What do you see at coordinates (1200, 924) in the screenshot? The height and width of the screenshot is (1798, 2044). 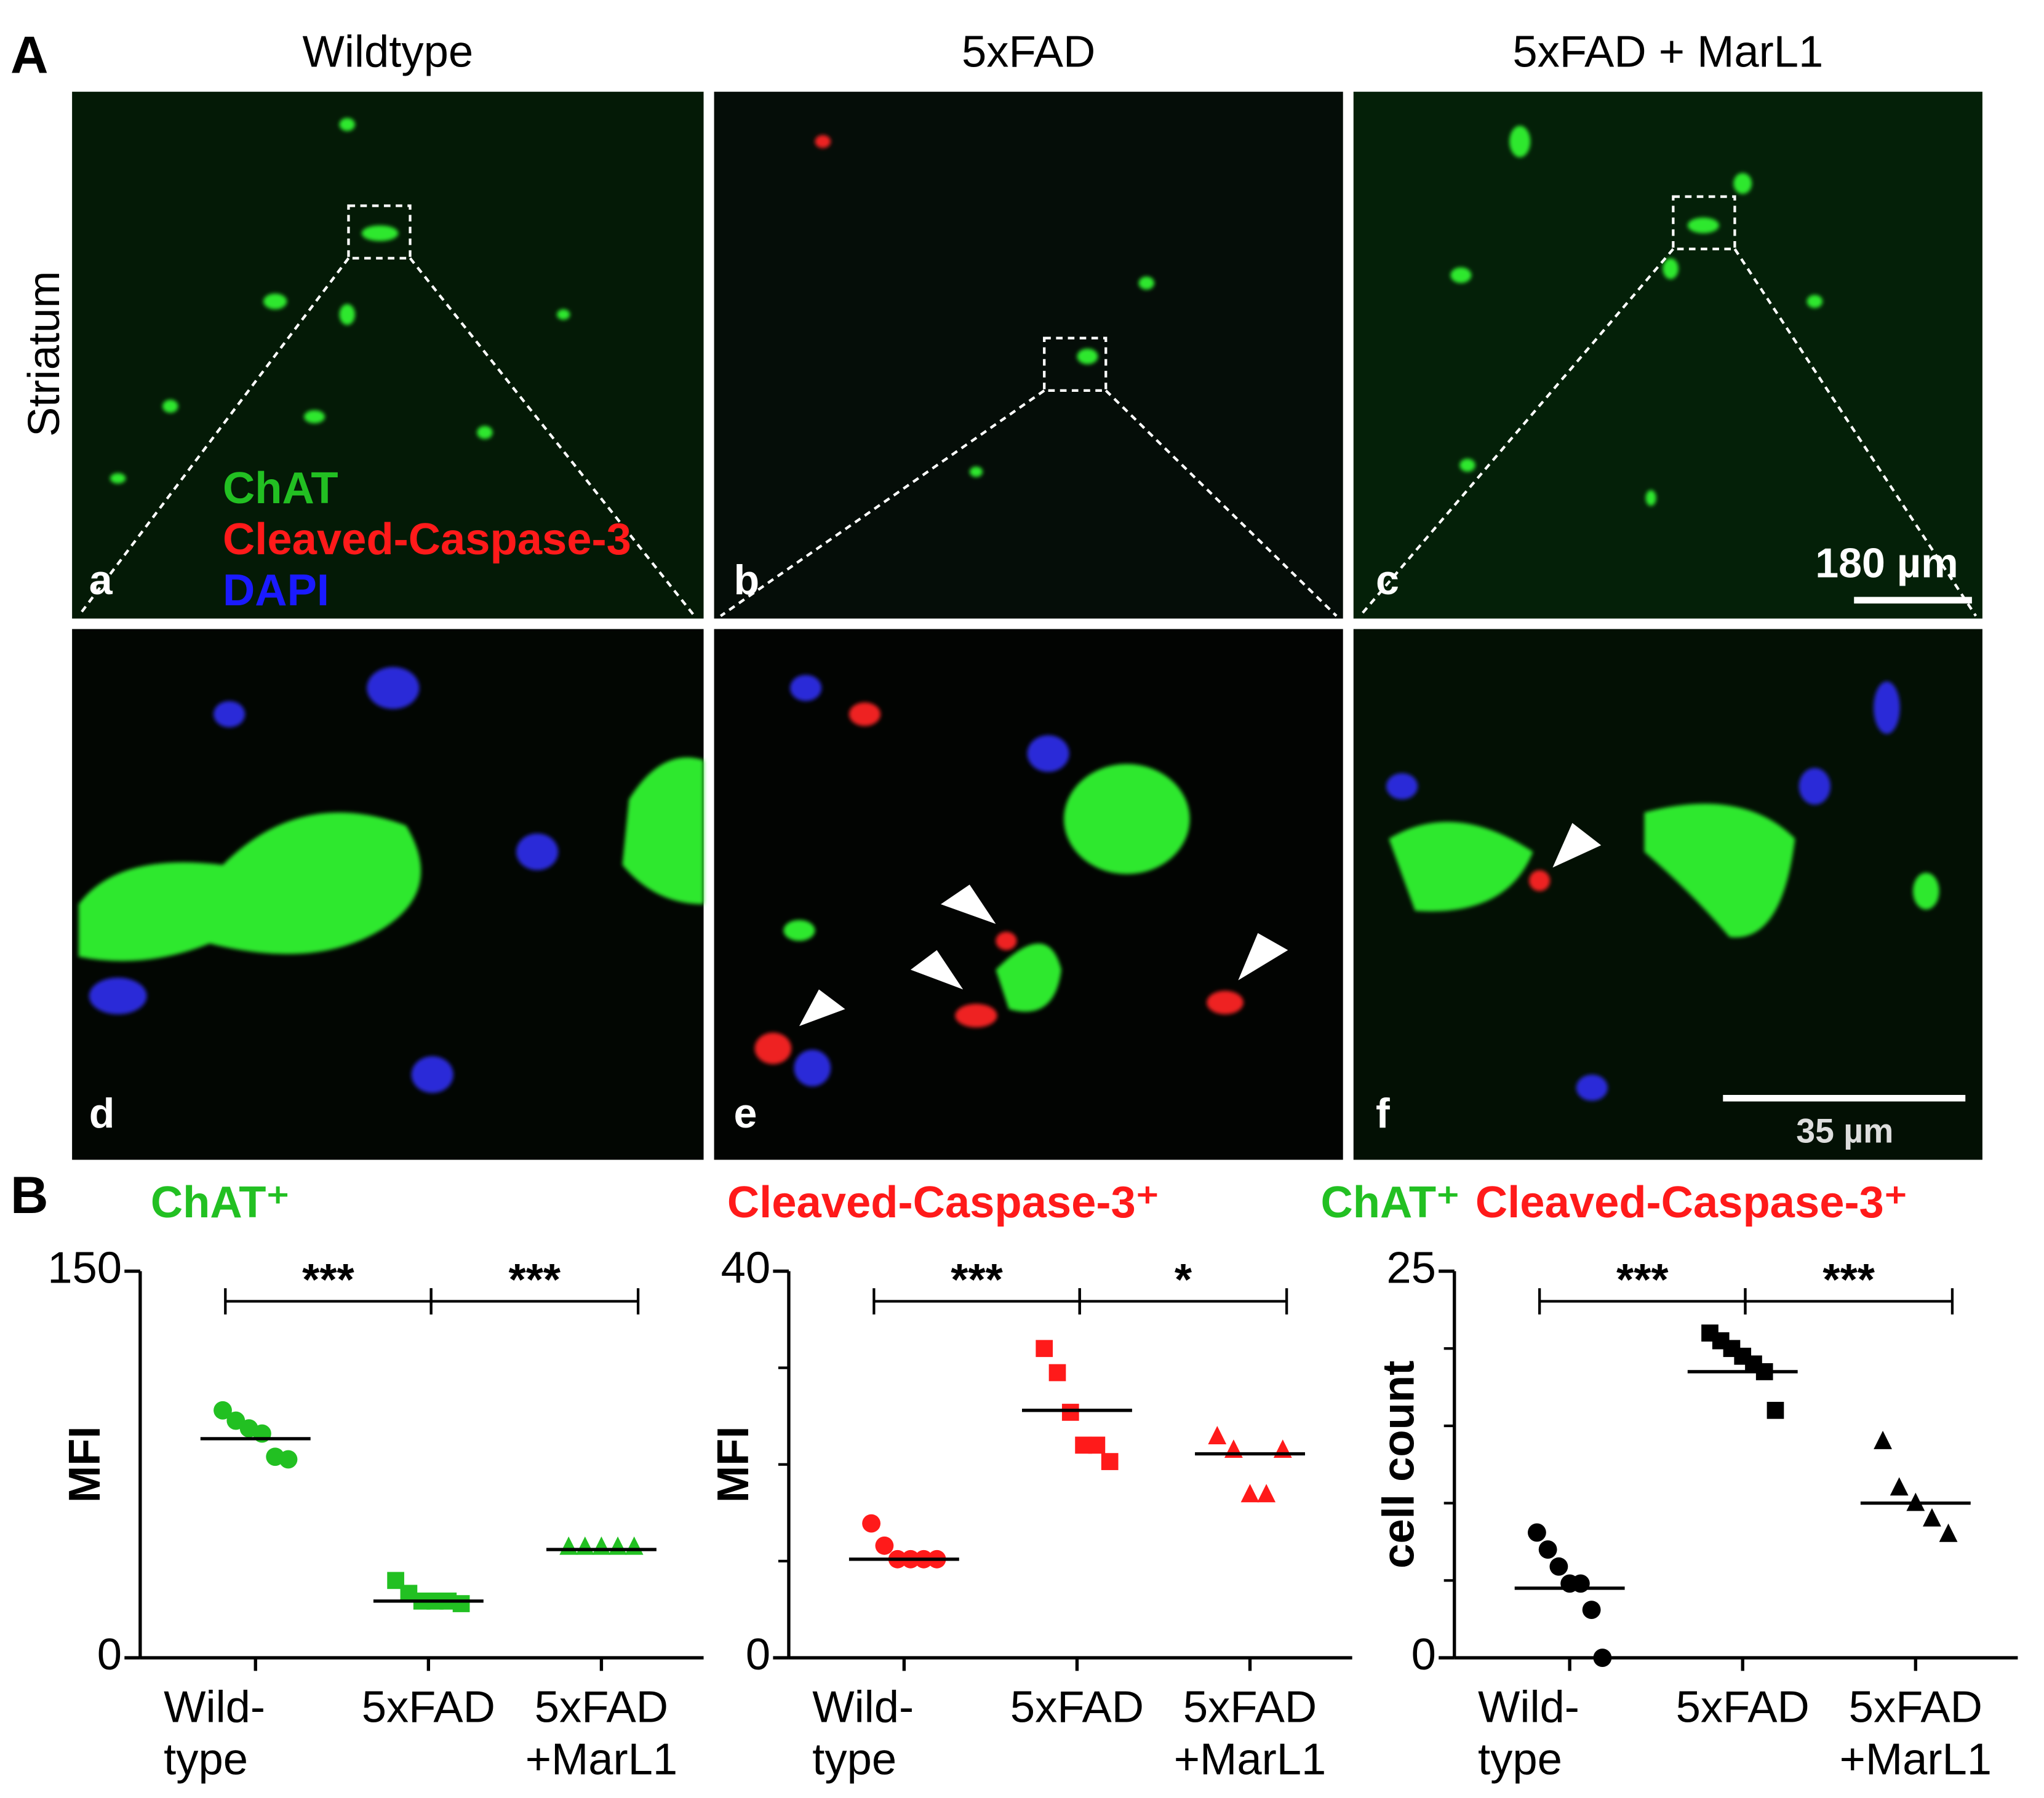 I see `arrowheads` at bounding box center [1200, 924].